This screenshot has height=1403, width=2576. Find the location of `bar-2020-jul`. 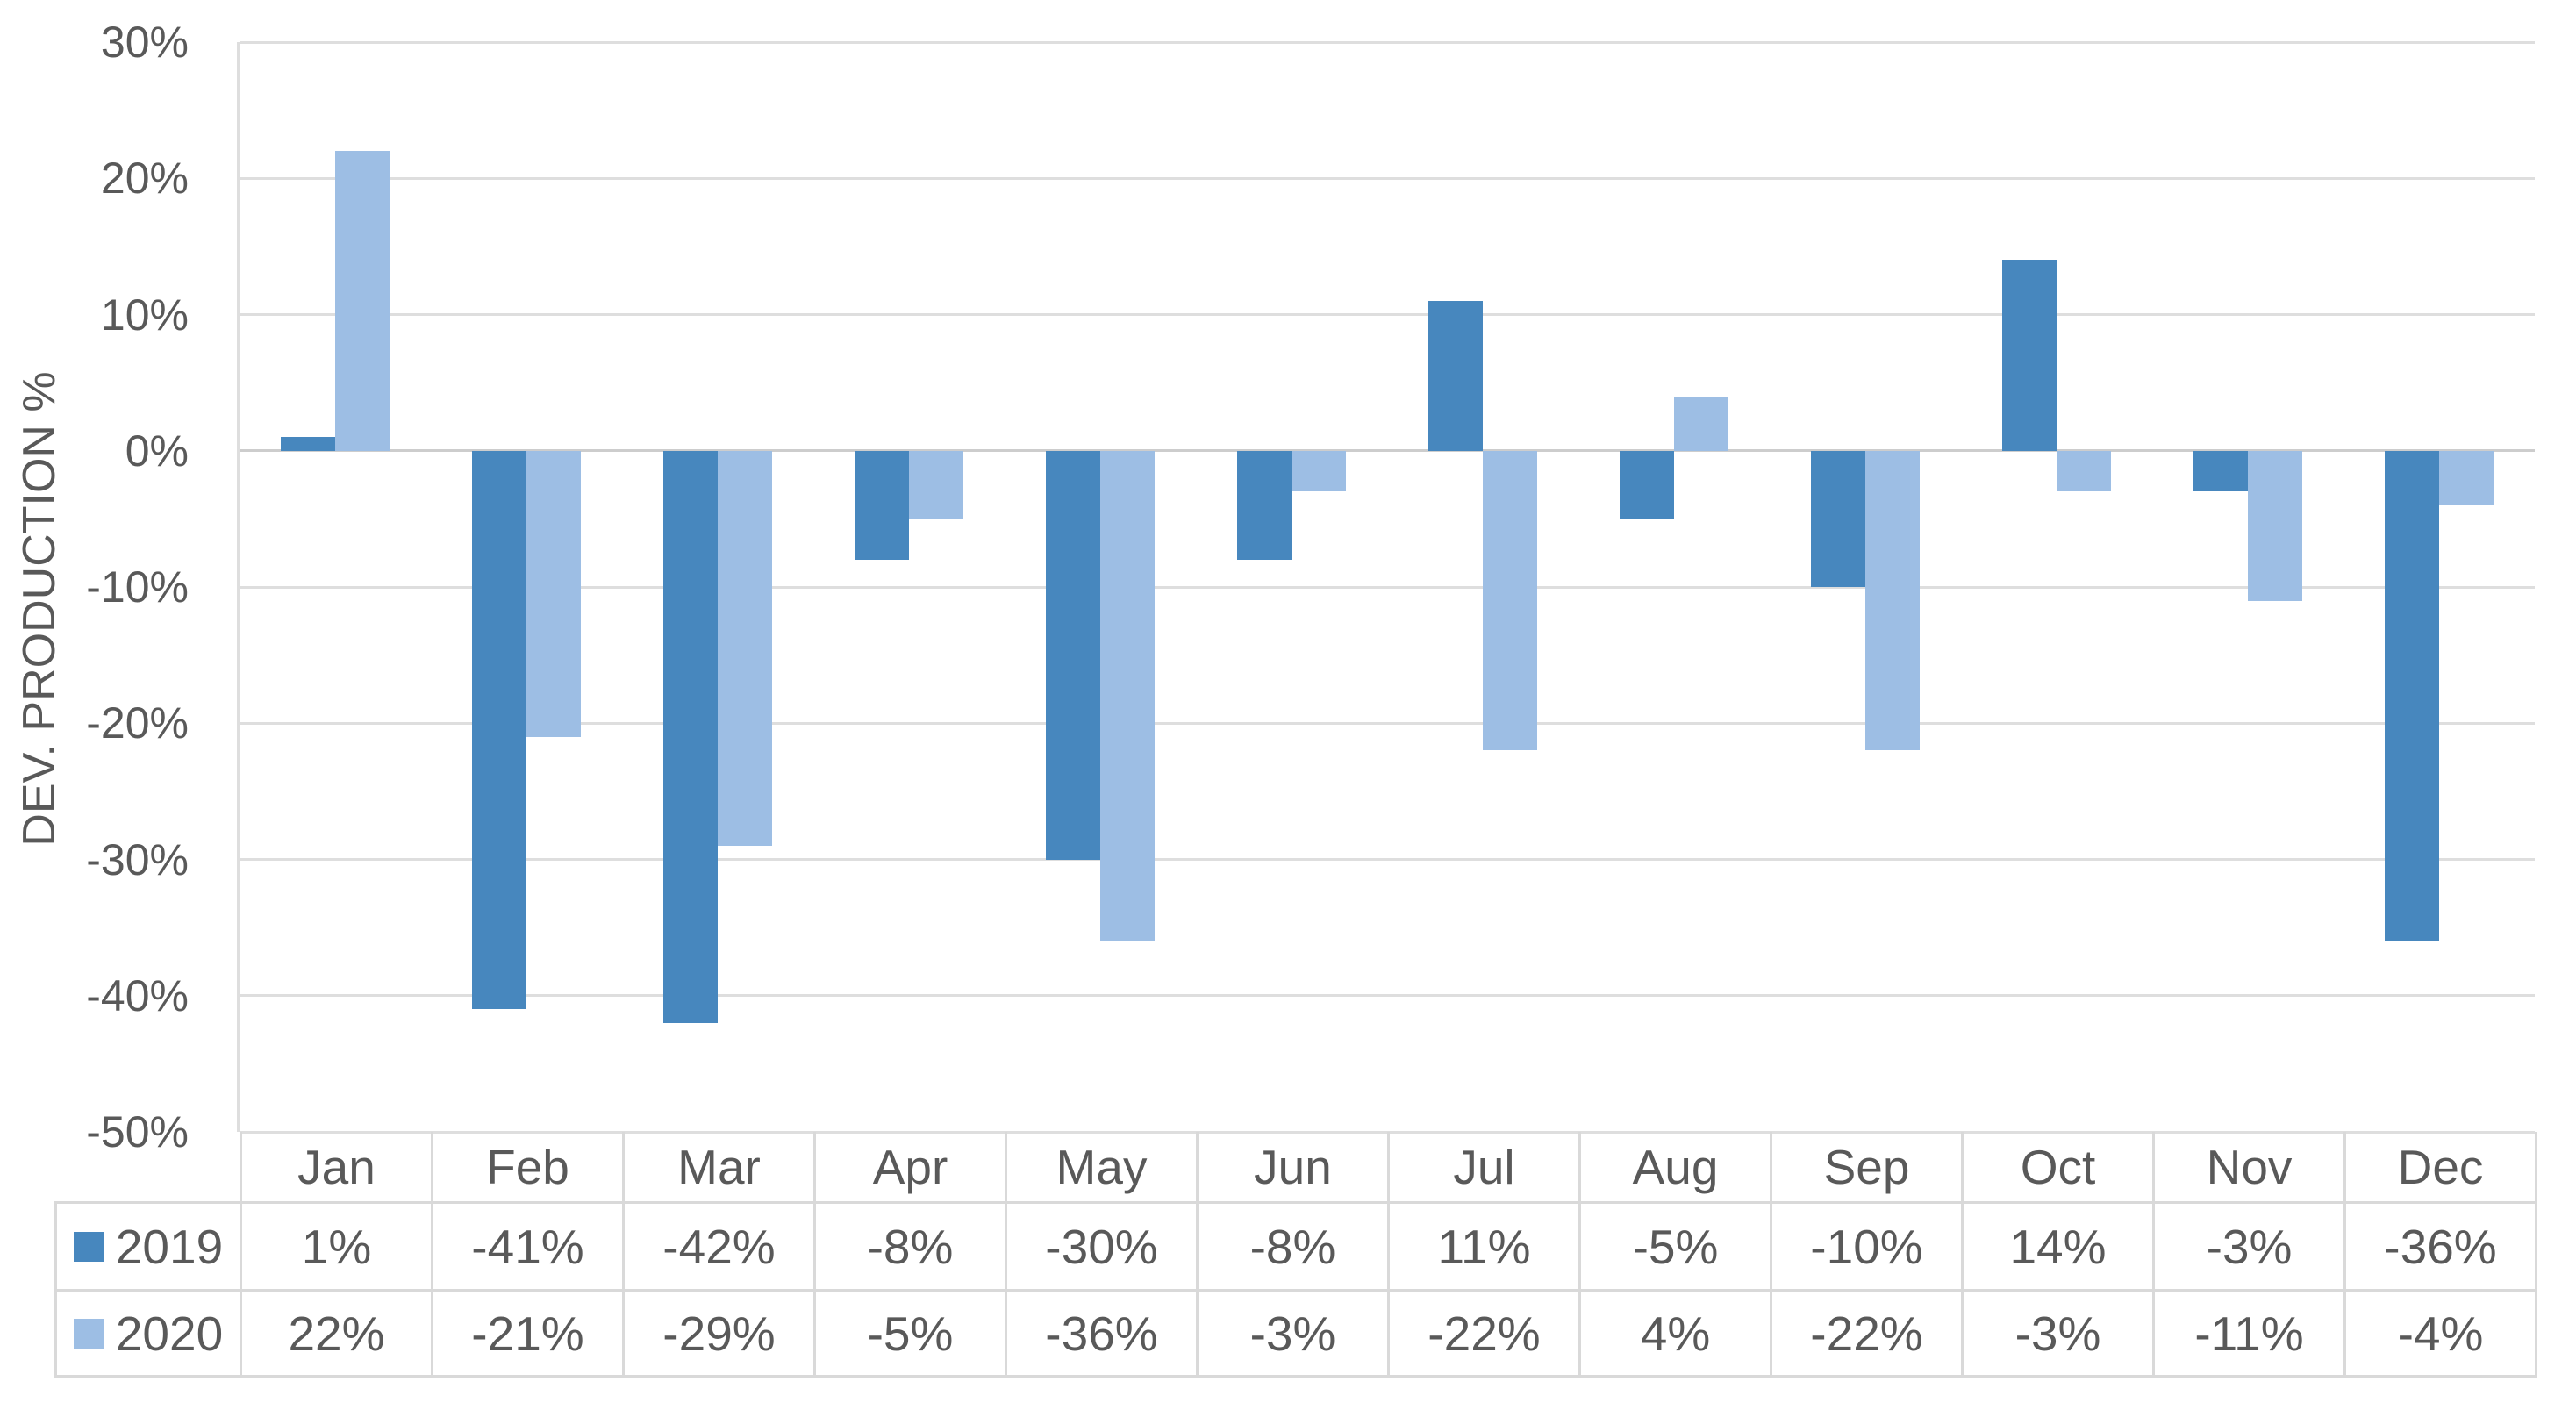

bar-2020-jul is located at coordinates (1510, 600).